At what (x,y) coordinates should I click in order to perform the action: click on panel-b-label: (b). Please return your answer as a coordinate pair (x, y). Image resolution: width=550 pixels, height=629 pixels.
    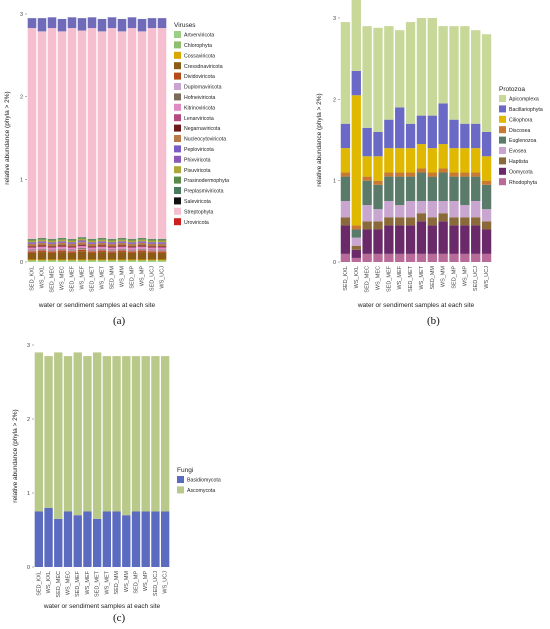
    Looking at the image, I should click on (433, 321).